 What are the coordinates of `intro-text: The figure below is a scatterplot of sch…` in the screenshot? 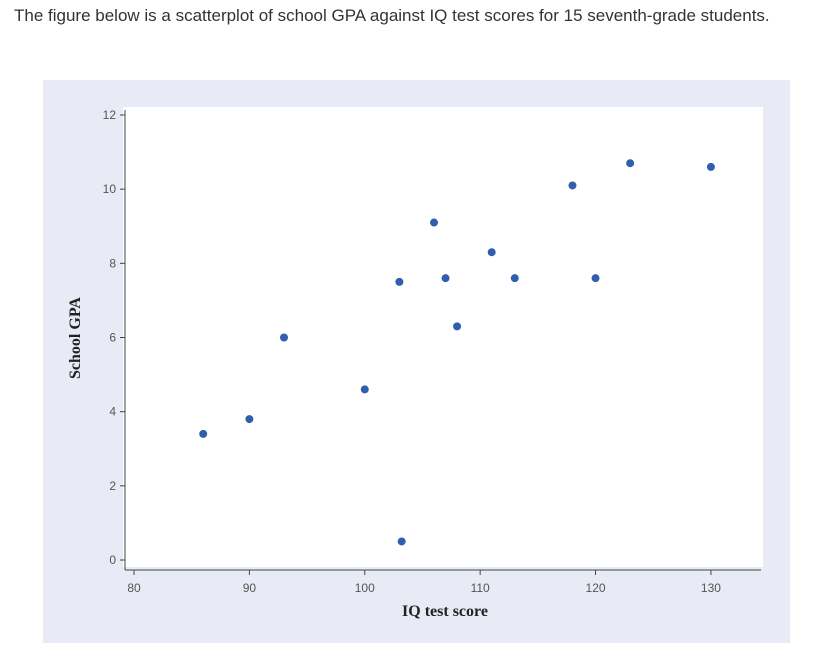 It's located at (392, 15).